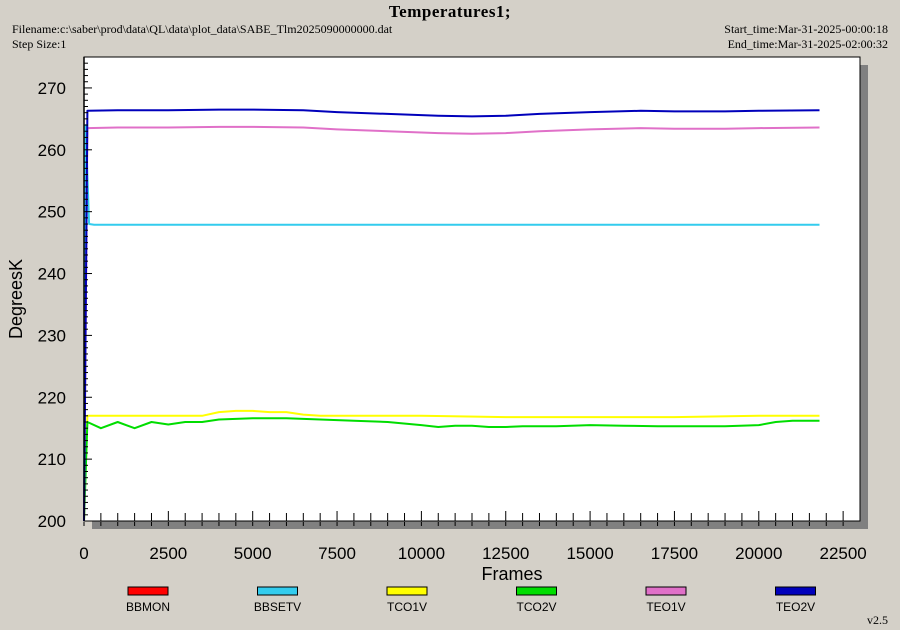 This screenshot has width=900, height=630. I want to click on start-time-label: Start_time:Mar-31-2025-00:00:18, so click(806, 29).